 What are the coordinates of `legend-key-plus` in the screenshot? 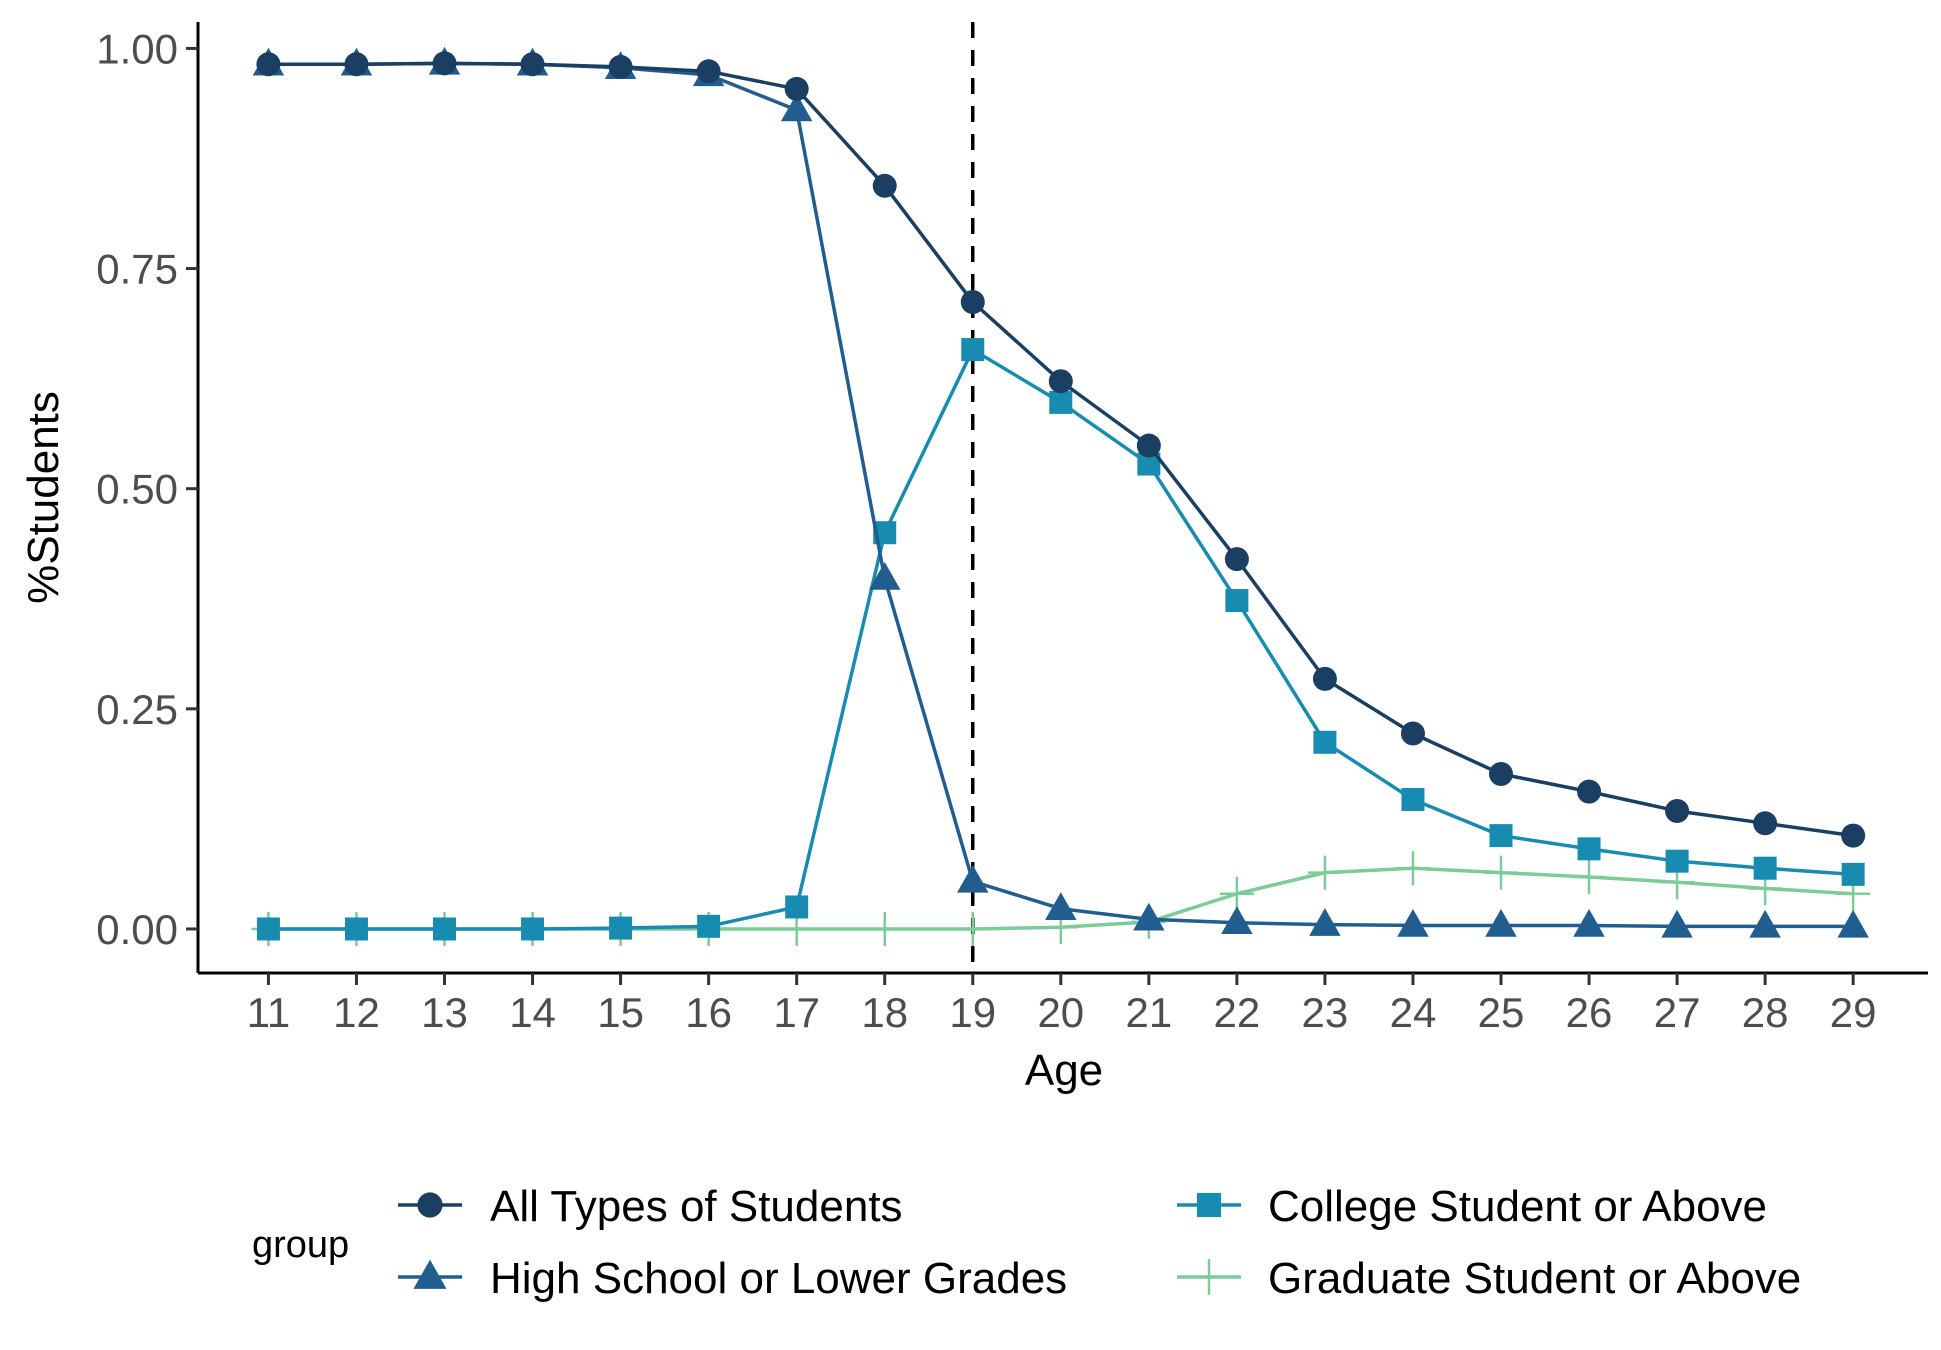 It's located at (1209, 1277).